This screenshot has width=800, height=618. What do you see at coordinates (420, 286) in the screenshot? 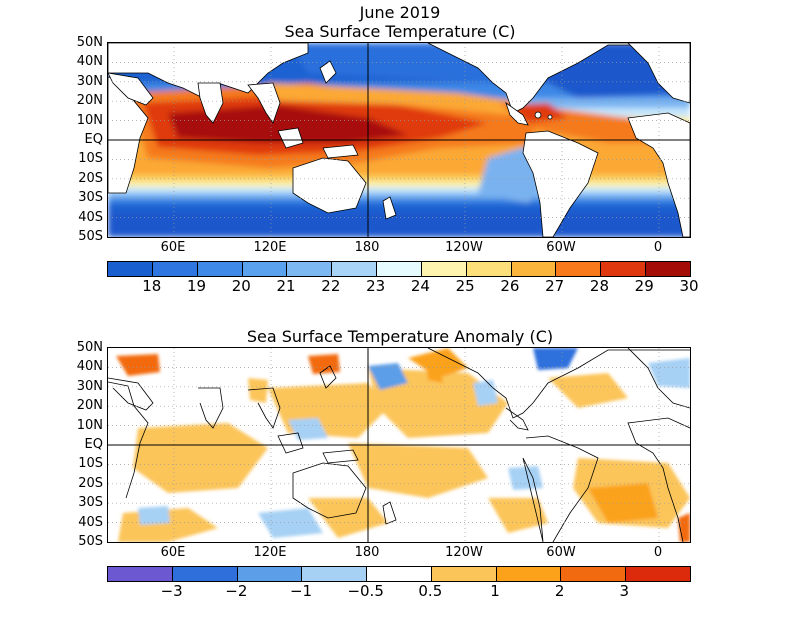
I see `colorbar-label: 24` at bounding box center [420, 286].